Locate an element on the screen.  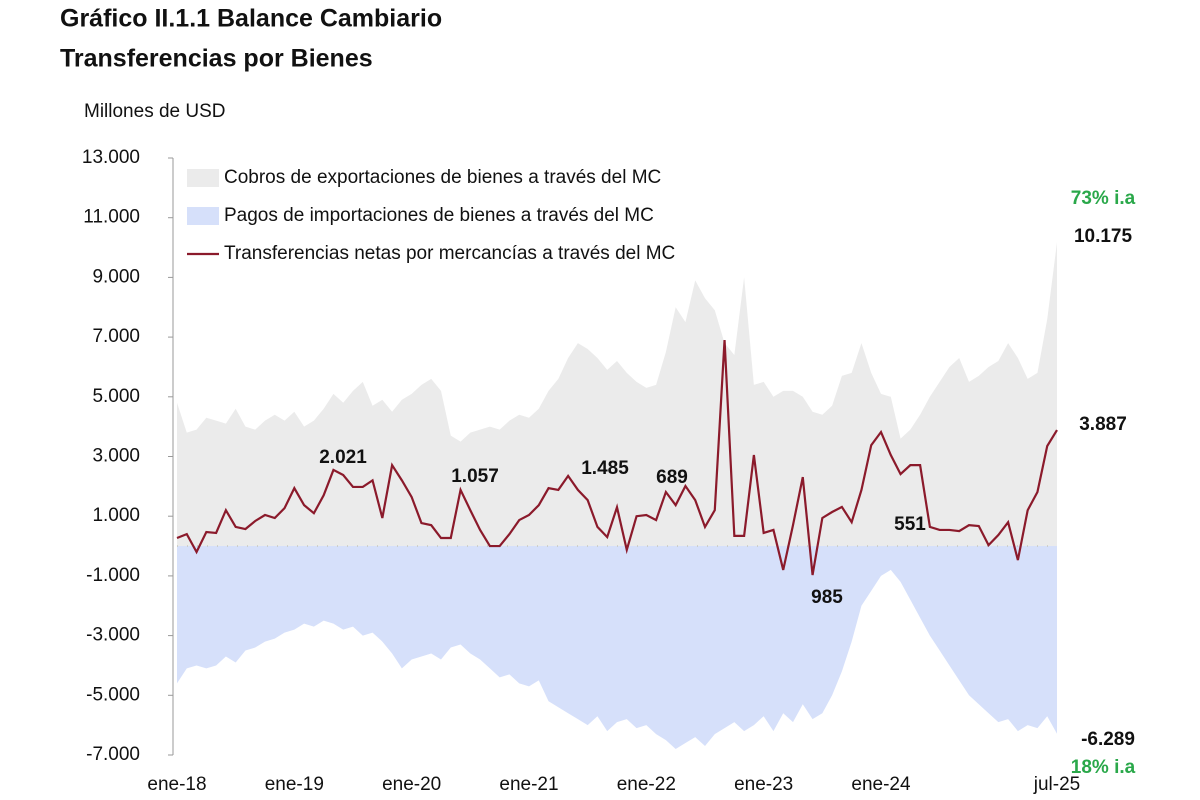
x-tick-label: ene-20 is located at coordinates (411, 784).